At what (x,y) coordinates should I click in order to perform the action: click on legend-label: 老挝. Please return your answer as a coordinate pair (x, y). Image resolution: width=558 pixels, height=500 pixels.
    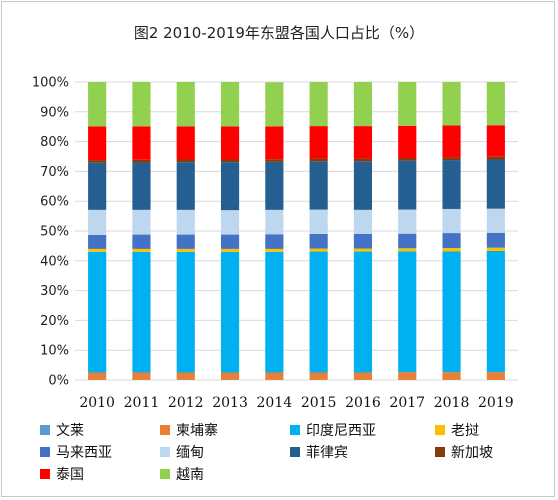
    Looking at the image, I should click on (465, 431).